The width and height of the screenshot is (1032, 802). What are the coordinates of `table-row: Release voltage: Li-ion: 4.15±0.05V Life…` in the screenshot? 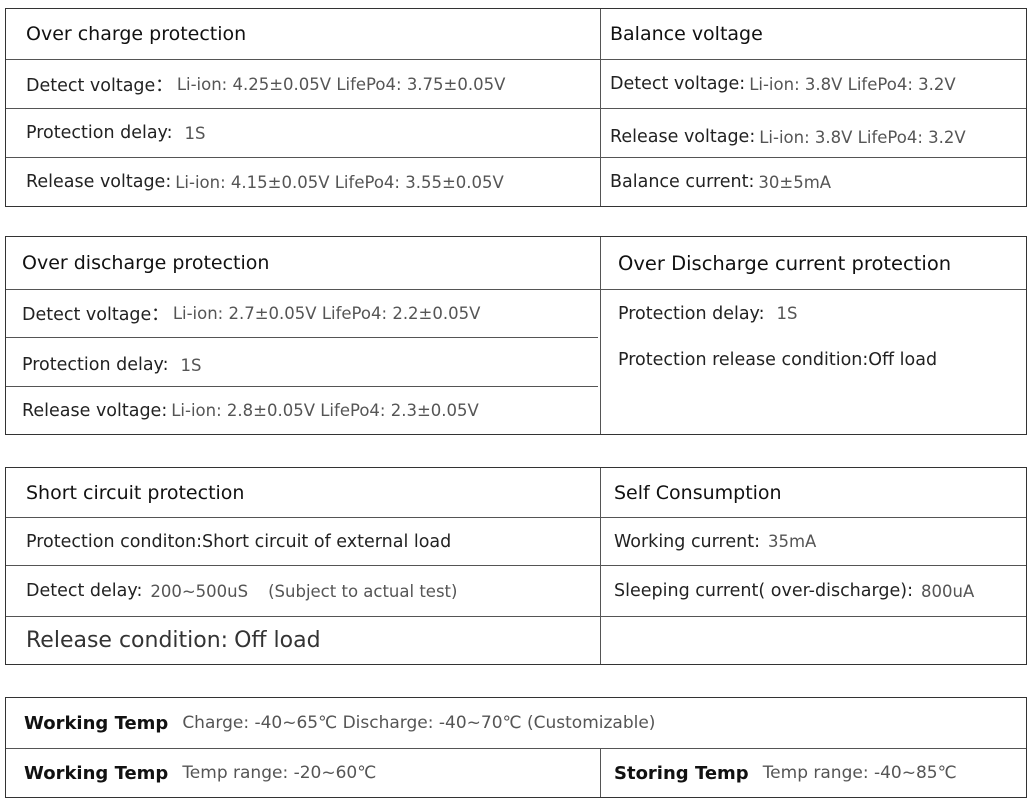 It's located at (516, 181).